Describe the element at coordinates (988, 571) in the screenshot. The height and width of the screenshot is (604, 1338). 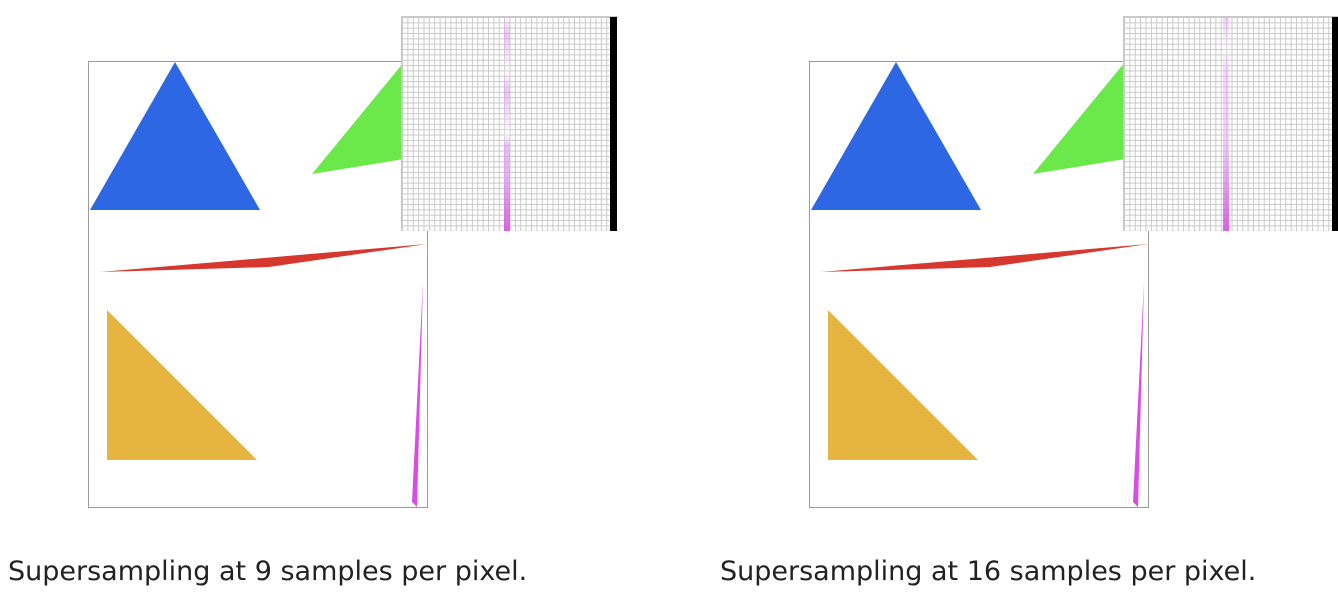
I see `caption: Supersampling at 16 samples per pixel.` at that location.